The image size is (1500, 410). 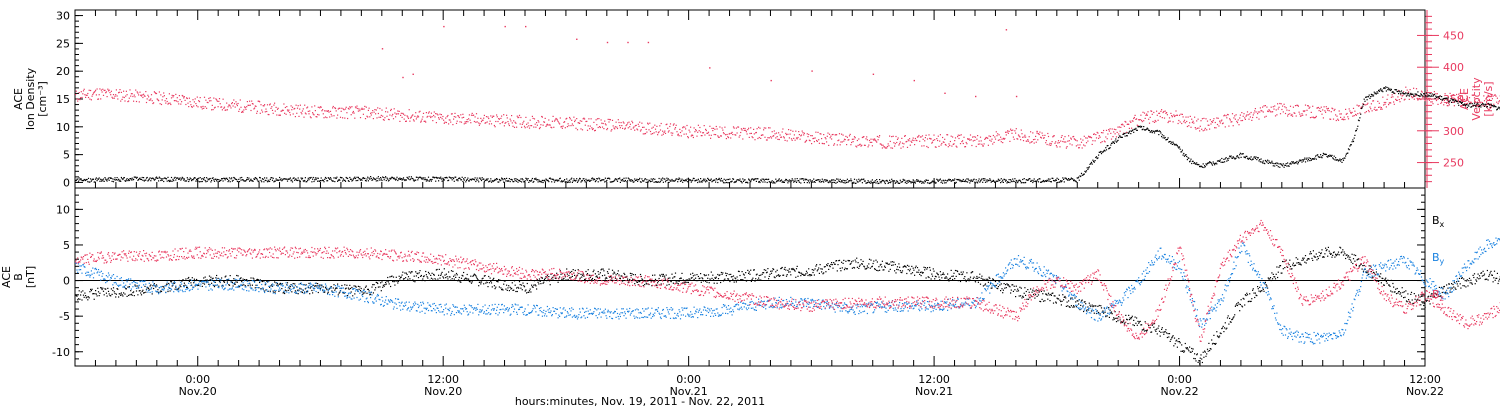 What do you see at coordinates (30, 277) in the screenshot?
I see `b-axis-title-line: [nT]` at bounding box center [30, 277].